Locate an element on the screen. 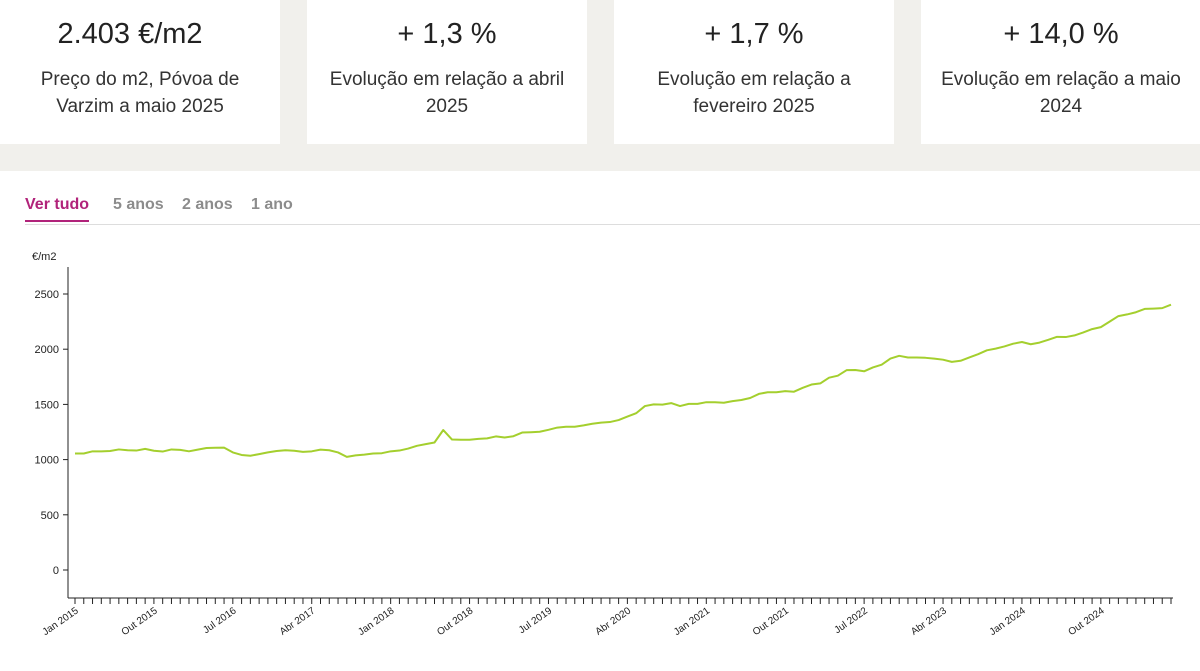 The image size is (1200, 671). x-tick-label: Abr 2023 is located at coordinates (929, 621).